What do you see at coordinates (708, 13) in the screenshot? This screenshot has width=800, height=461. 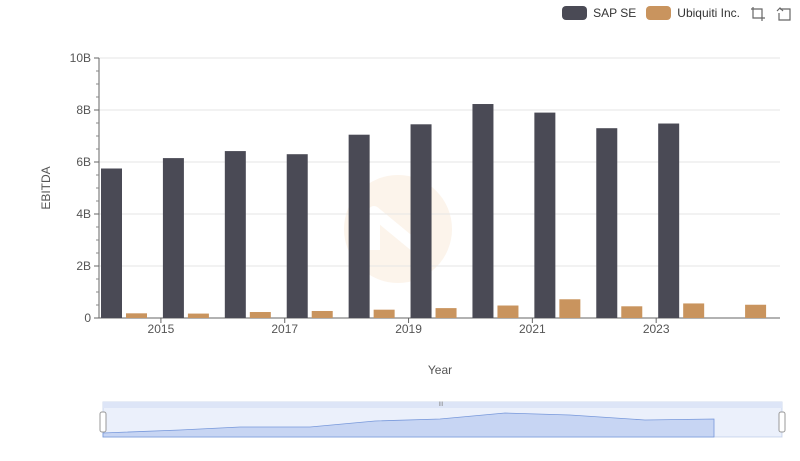 I see `legend-label-ubiquiti: Ubiquiti Inc.` at bounding box center [708, 13].